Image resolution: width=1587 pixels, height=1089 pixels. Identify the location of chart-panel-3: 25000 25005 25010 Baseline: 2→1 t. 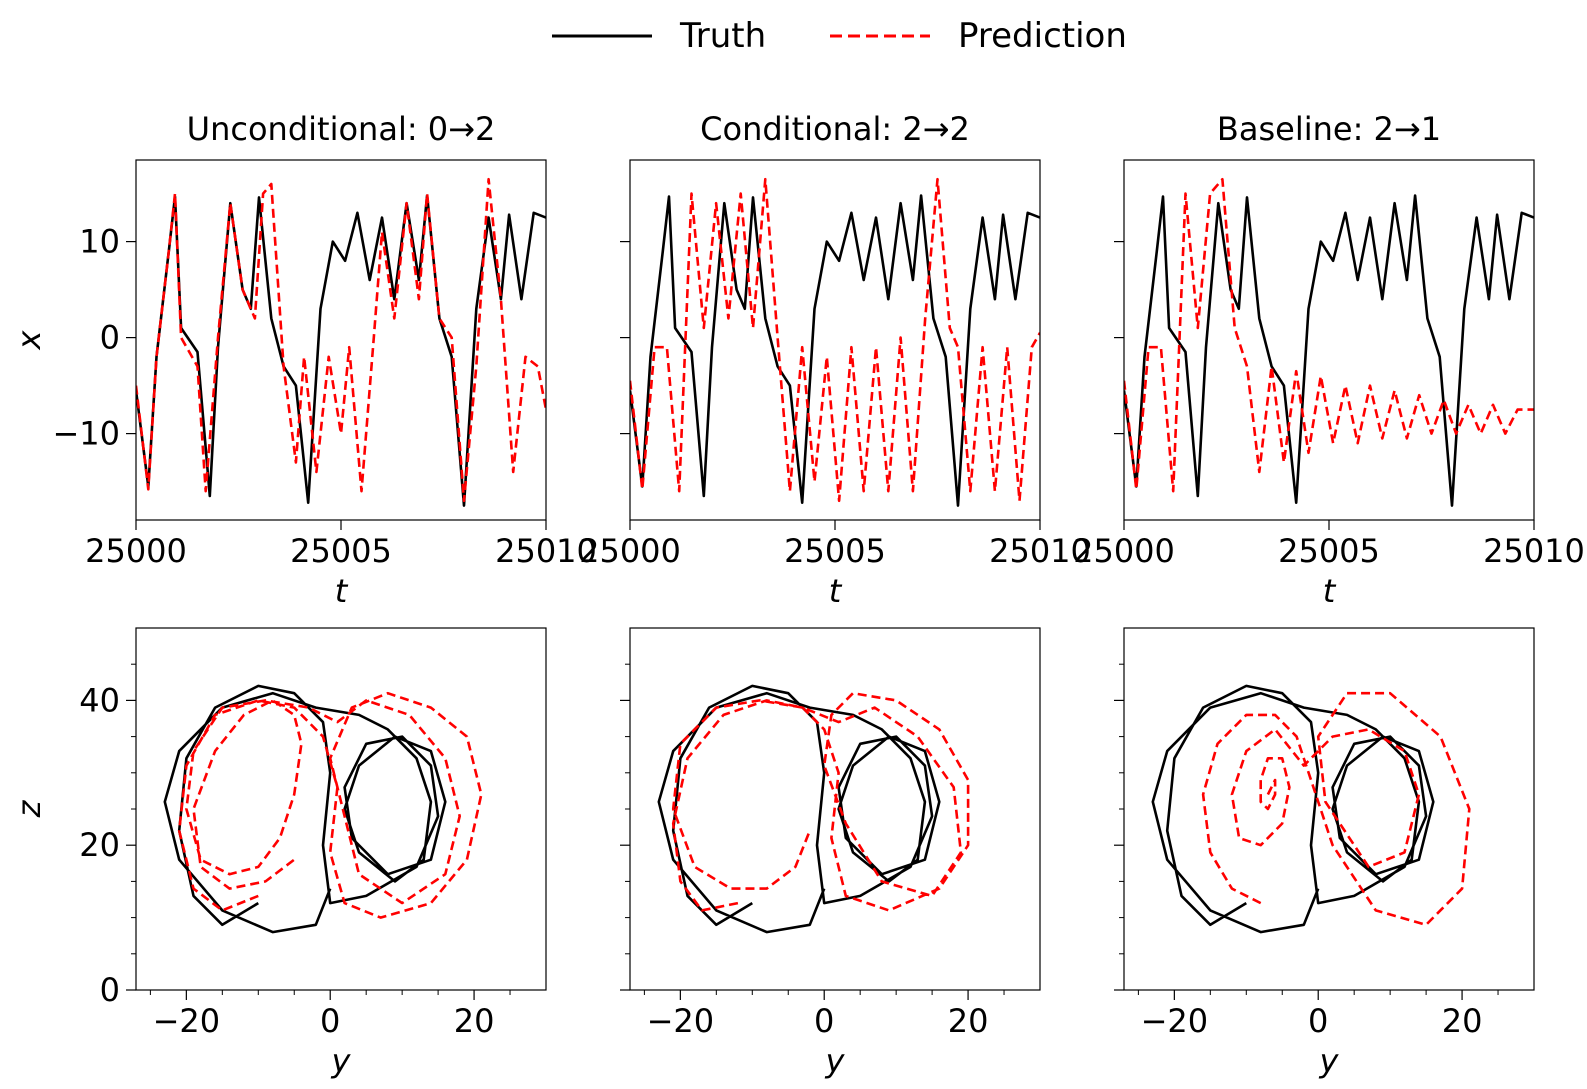
(1329, 360).